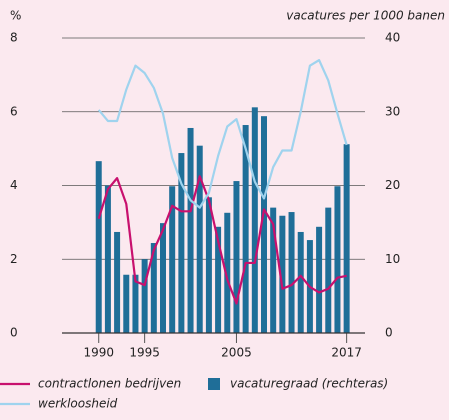 The image size is (449, 420). What do you see at coordinates (365, 16) in the screenshot?
I see `y2-axis-label: vacatures per 1000 banen` at bounding box center [365, 16].